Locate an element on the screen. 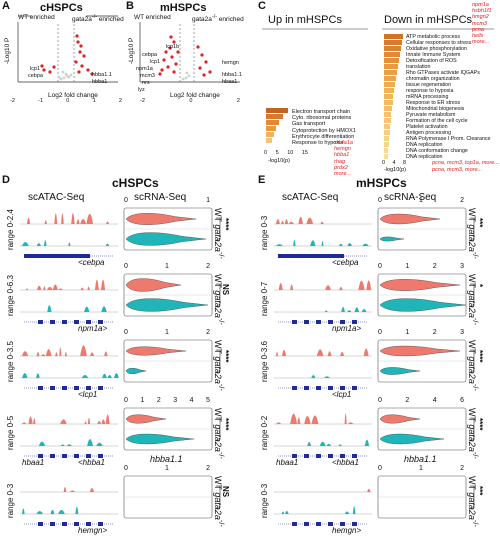  panel-label-e: E is located at coordinates (262, 180).